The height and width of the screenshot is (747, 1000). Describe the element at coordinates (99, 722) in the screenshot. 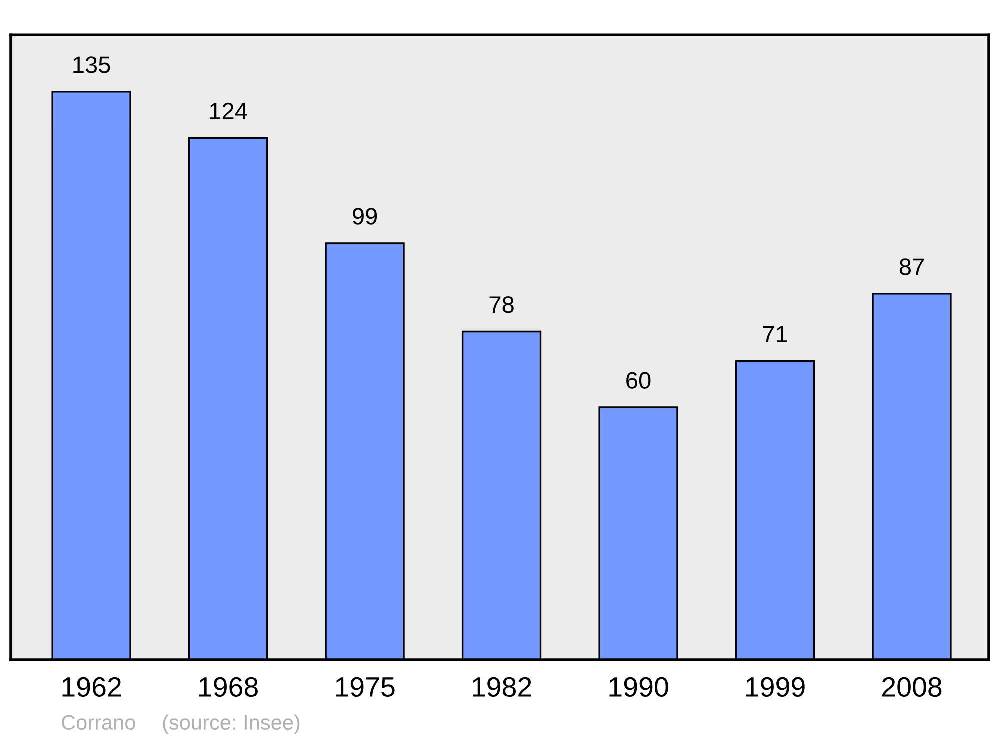

I see `text: Corrano` at that location.